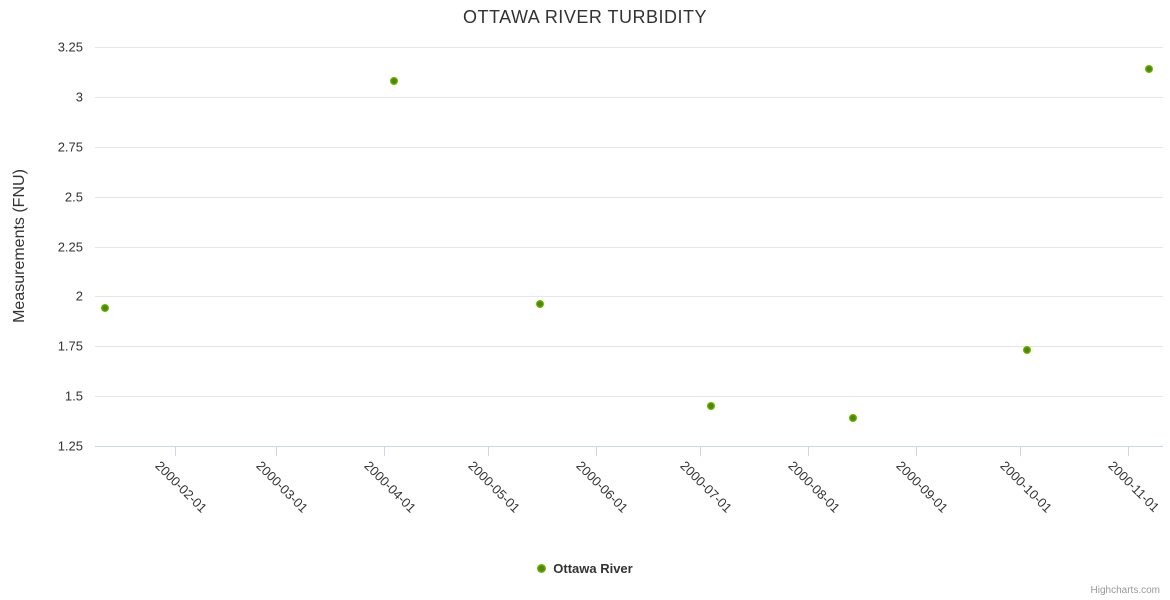  I want to click on y-axis-label: 1.75, so click(70, 346).